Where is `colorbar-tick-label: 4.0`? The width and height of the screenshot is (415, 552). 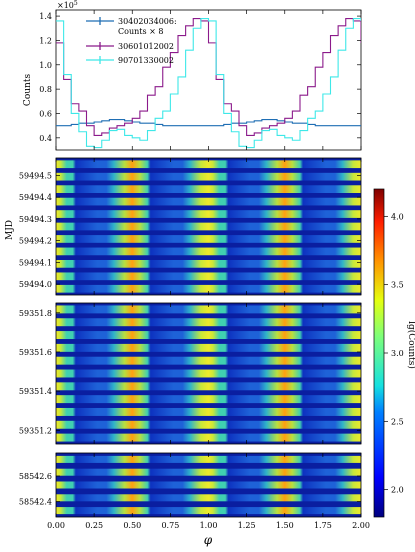 colorbar-tick-label: 4.0 is located at coordinates (397, 216).